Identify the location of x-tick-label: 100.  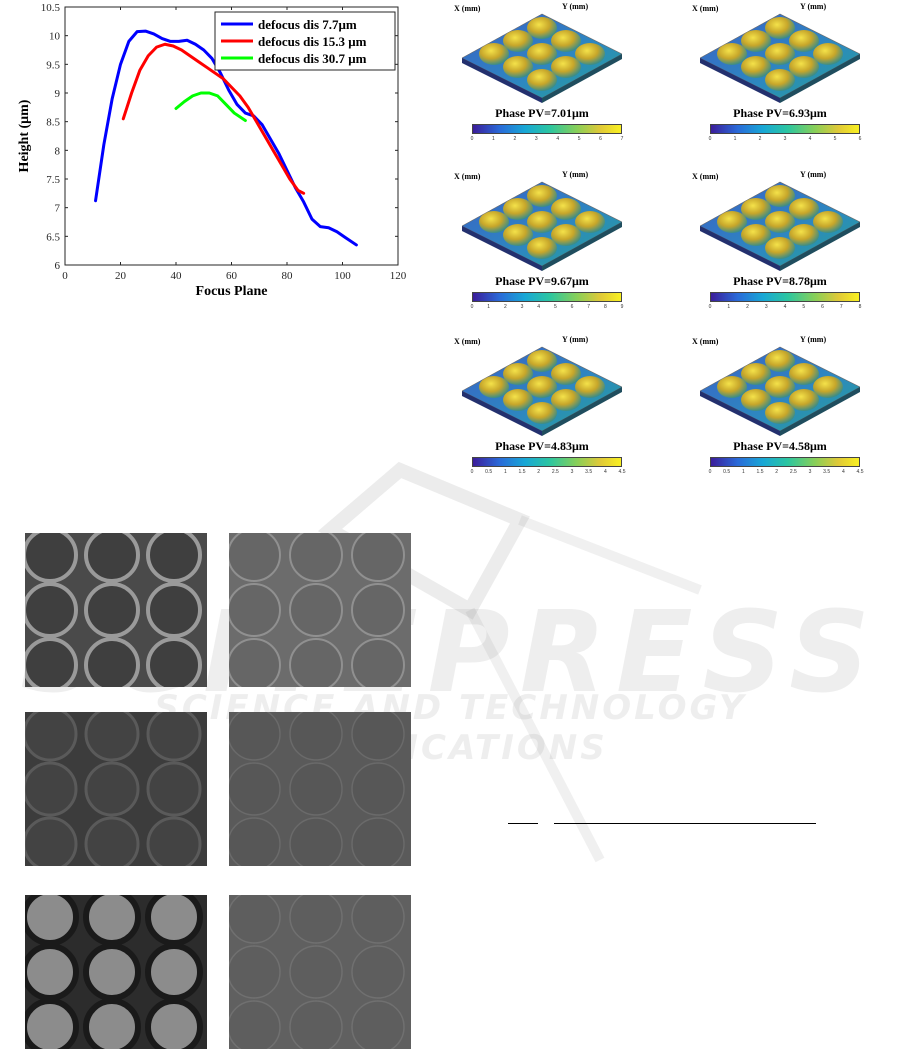
(342, 276).